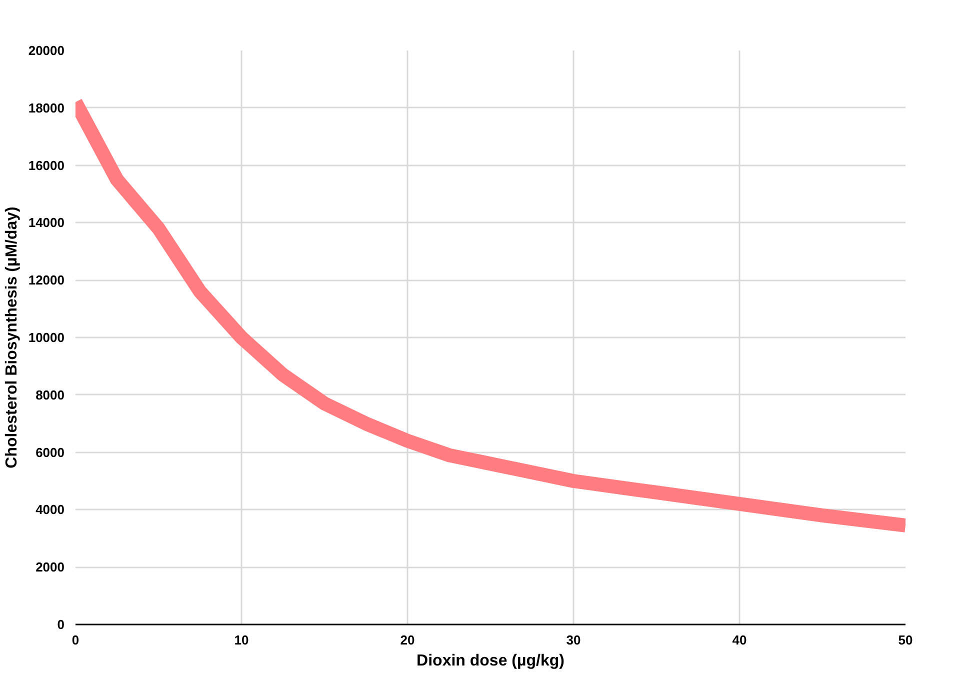 The image size is (969, 681). What do you see at coordinates (905, 640) in the screenshot?
I see `x-tick-label: 50` at bounding box center [905, 640].